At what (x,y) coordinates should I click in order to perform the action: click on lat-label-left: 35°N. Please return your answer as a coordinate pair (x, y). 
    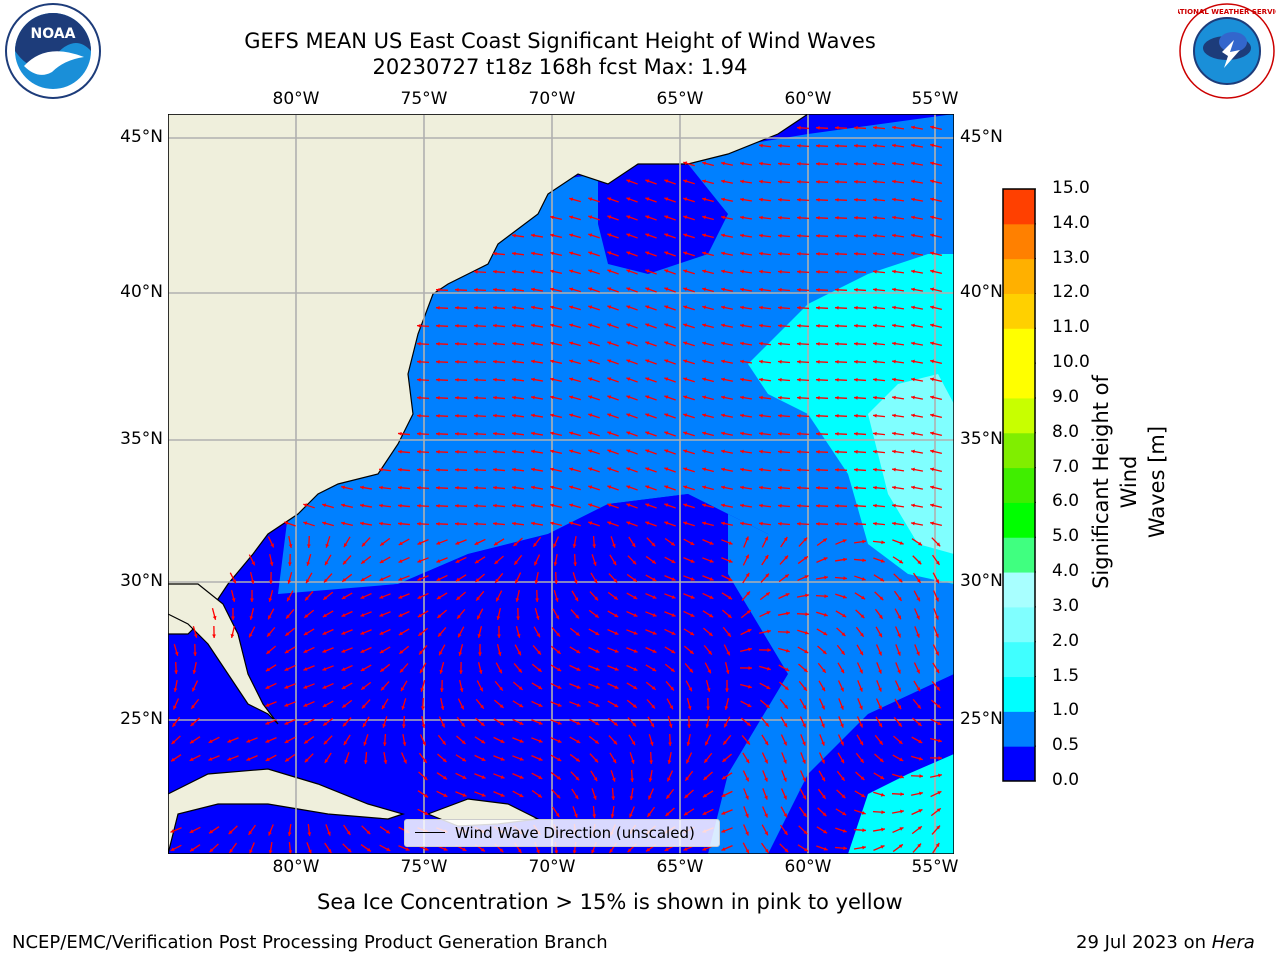
    Looking at the image, I should click on (141, 439).